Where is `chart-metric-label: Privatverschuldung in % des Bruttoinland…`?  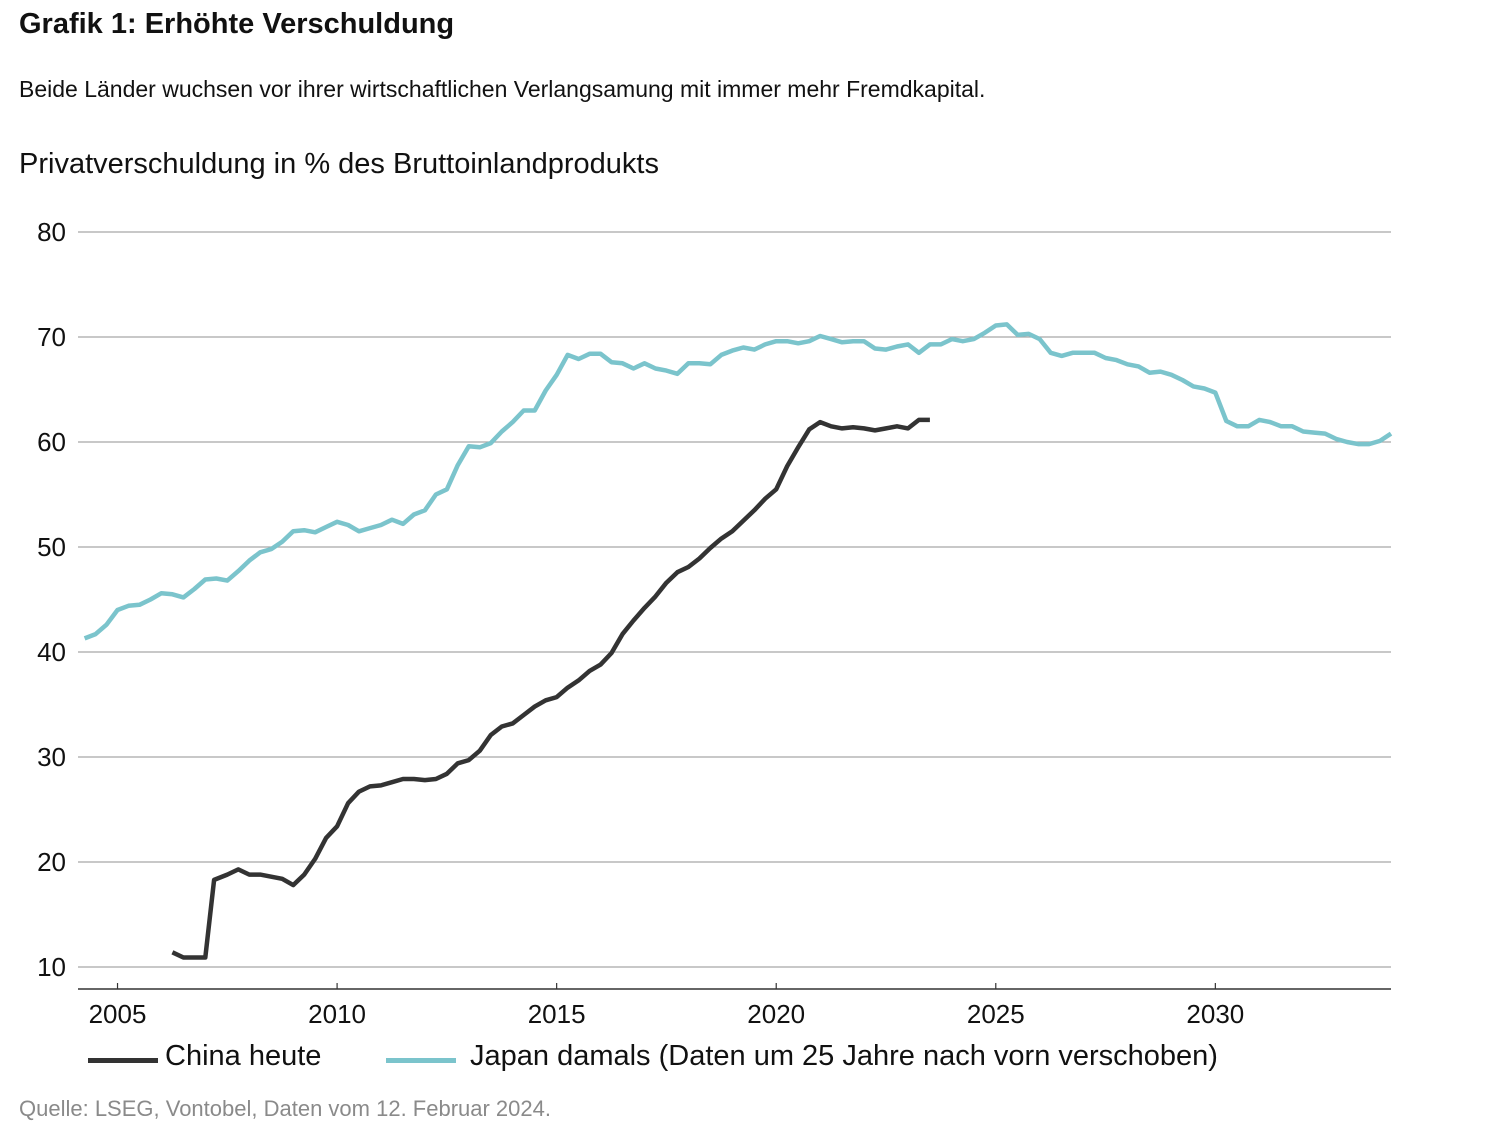 chart-metric-label: Privatverschuldung in % des Bruttoinland… is located at coordinates (339, 164).